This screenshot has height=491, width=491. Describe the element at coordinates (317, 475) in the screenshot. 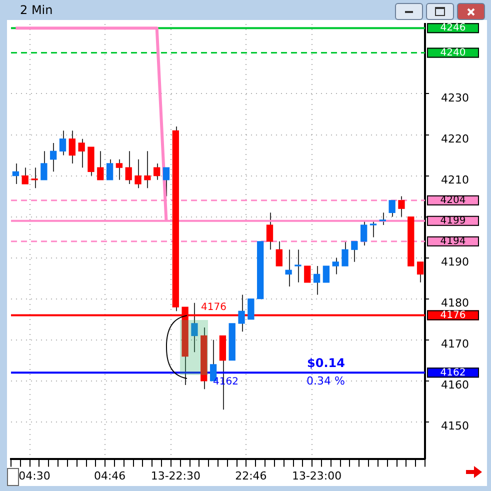

I see `x-tick-label: 13-23:00` at that location.